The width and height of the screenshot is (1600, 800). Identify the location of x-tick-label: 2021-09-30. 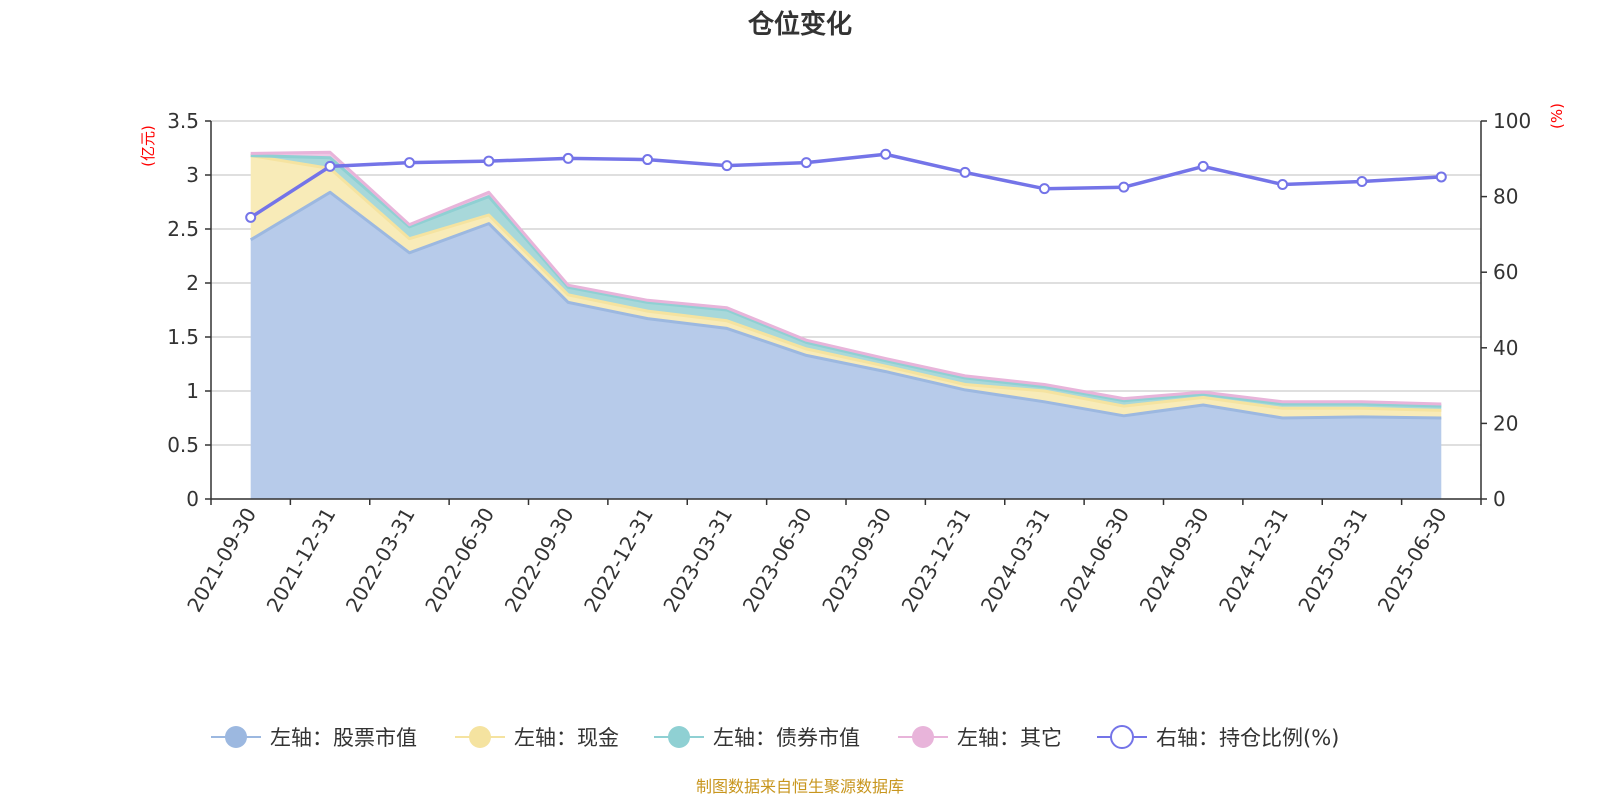
(221, 560).